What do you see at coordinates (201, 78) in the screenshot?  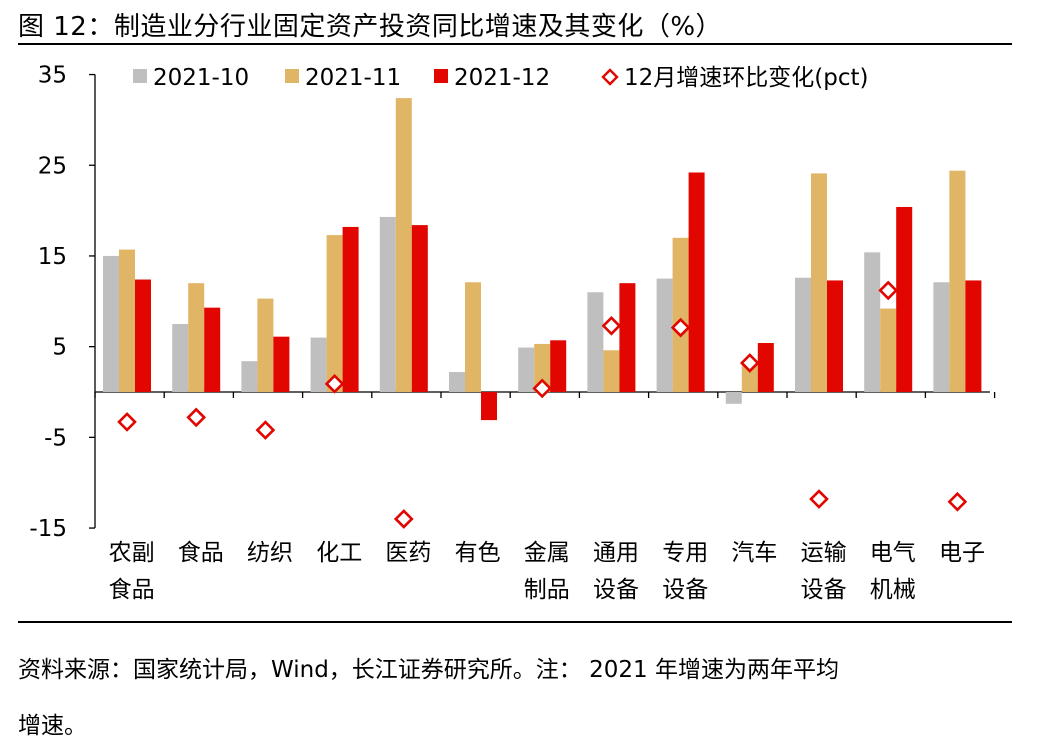 I see `legend-label-2021-10: 2021-10` at bounding box center [201, 78].